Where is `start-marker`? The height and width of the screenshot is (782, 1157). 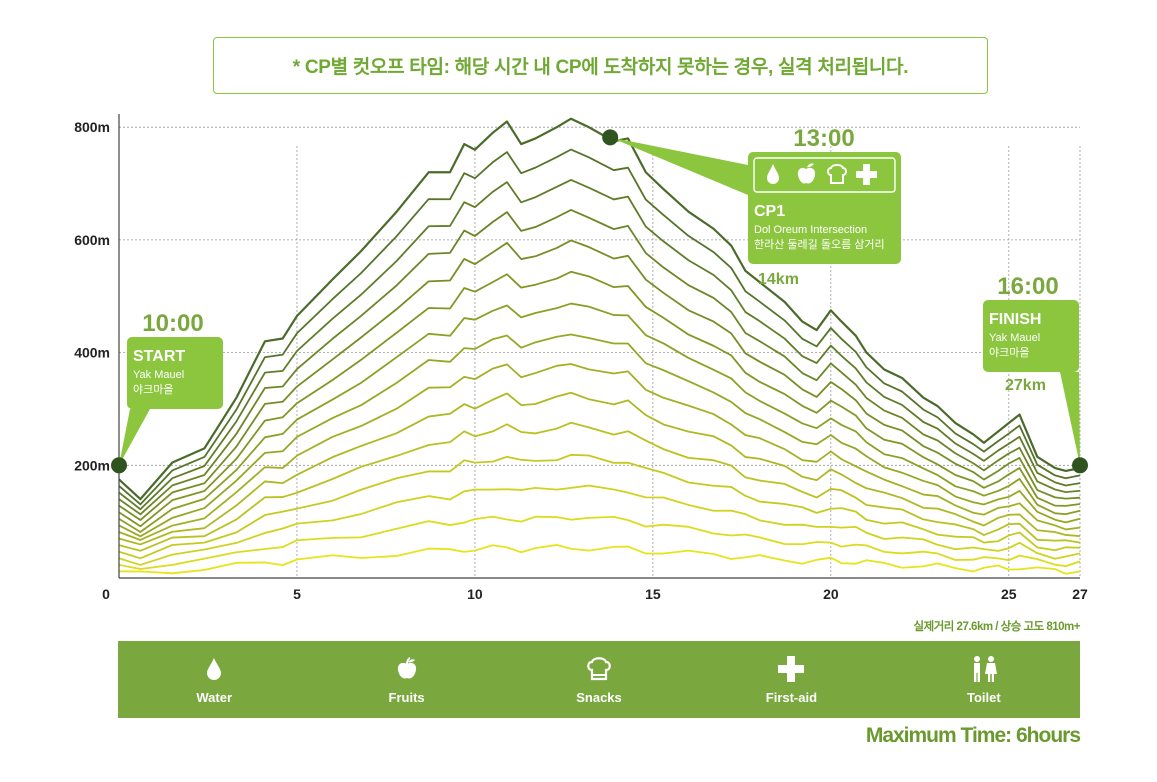
start-marker is located at coordinates (119, 465).